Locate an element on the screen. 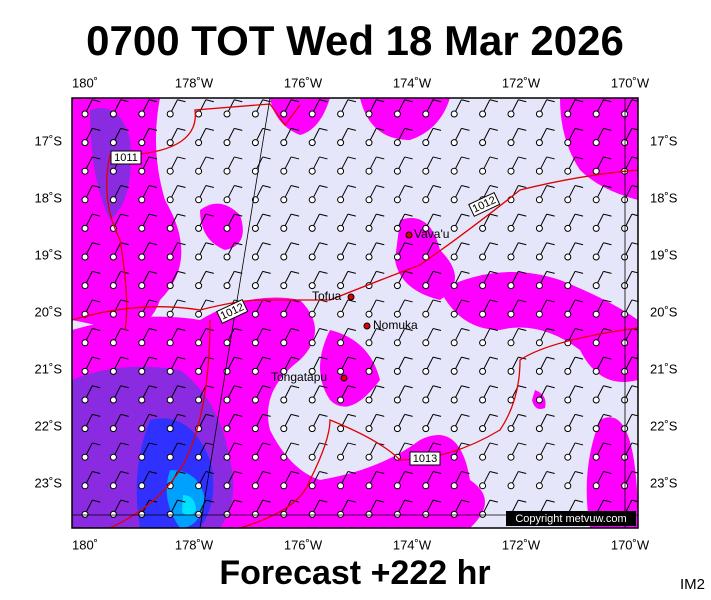  place-label: Tongatapu is located at coordinates (299, 377).